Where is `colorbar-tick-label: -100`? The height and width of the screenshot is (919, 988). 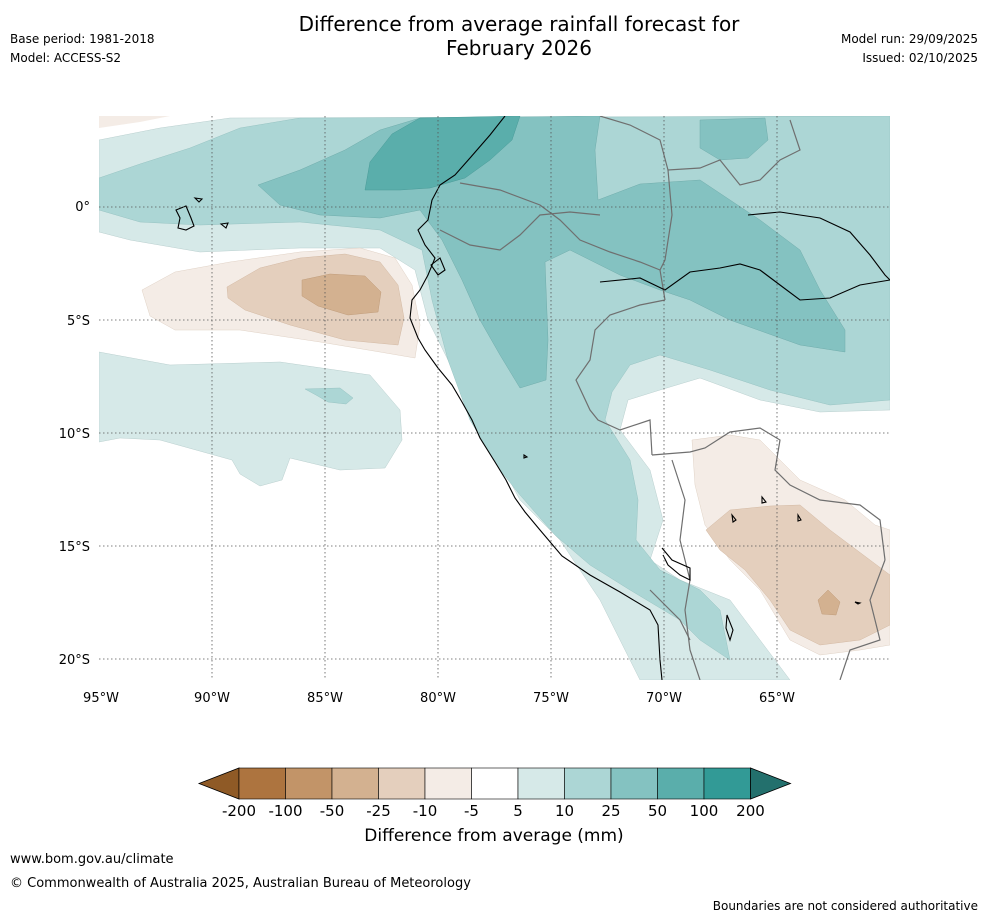 colorbar-tick-label: -100 is located at coordinates (285, 811).